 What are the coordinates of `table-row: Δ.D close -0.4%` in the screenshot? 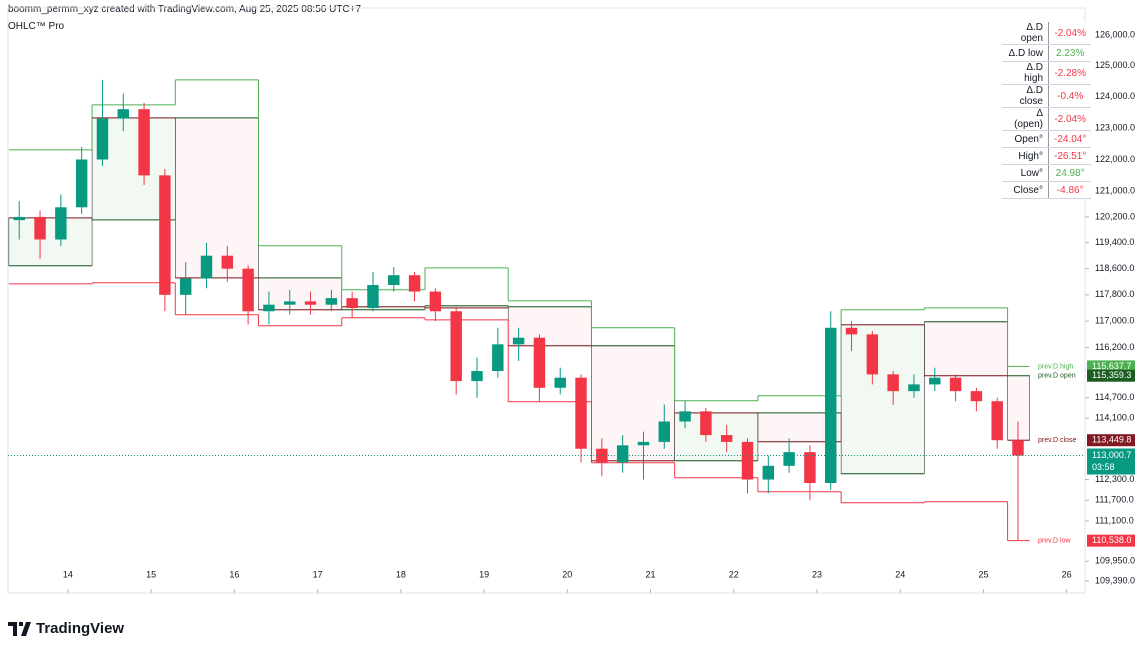 It's located at (1047, 96).